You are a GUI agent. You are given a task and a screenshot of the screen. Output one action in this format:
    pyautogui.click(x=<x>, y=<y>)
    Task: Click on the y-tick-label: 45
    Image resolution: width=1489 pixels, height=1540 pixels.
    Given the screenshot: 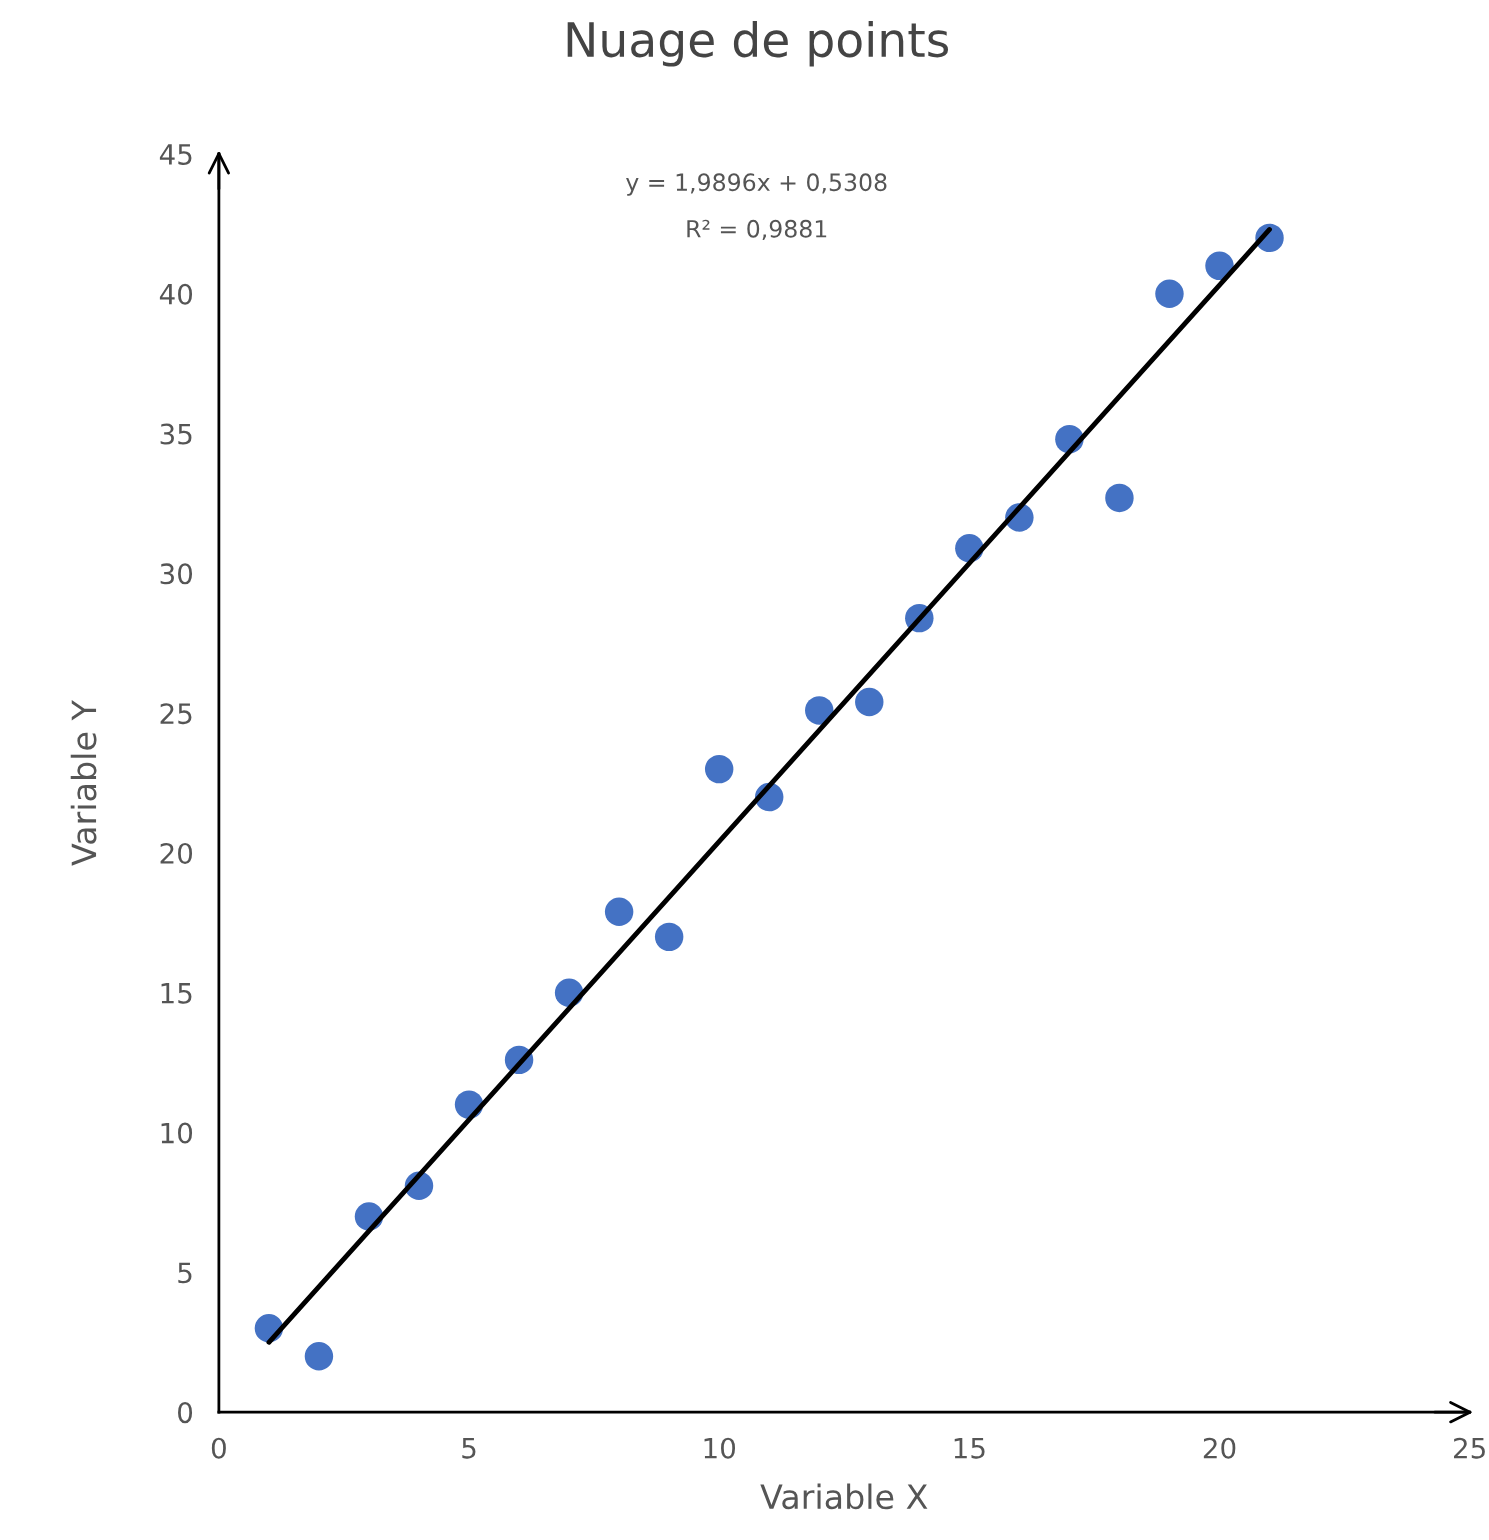 What is the action you would take?
    pyautogui.click(x=175, y=154)
    